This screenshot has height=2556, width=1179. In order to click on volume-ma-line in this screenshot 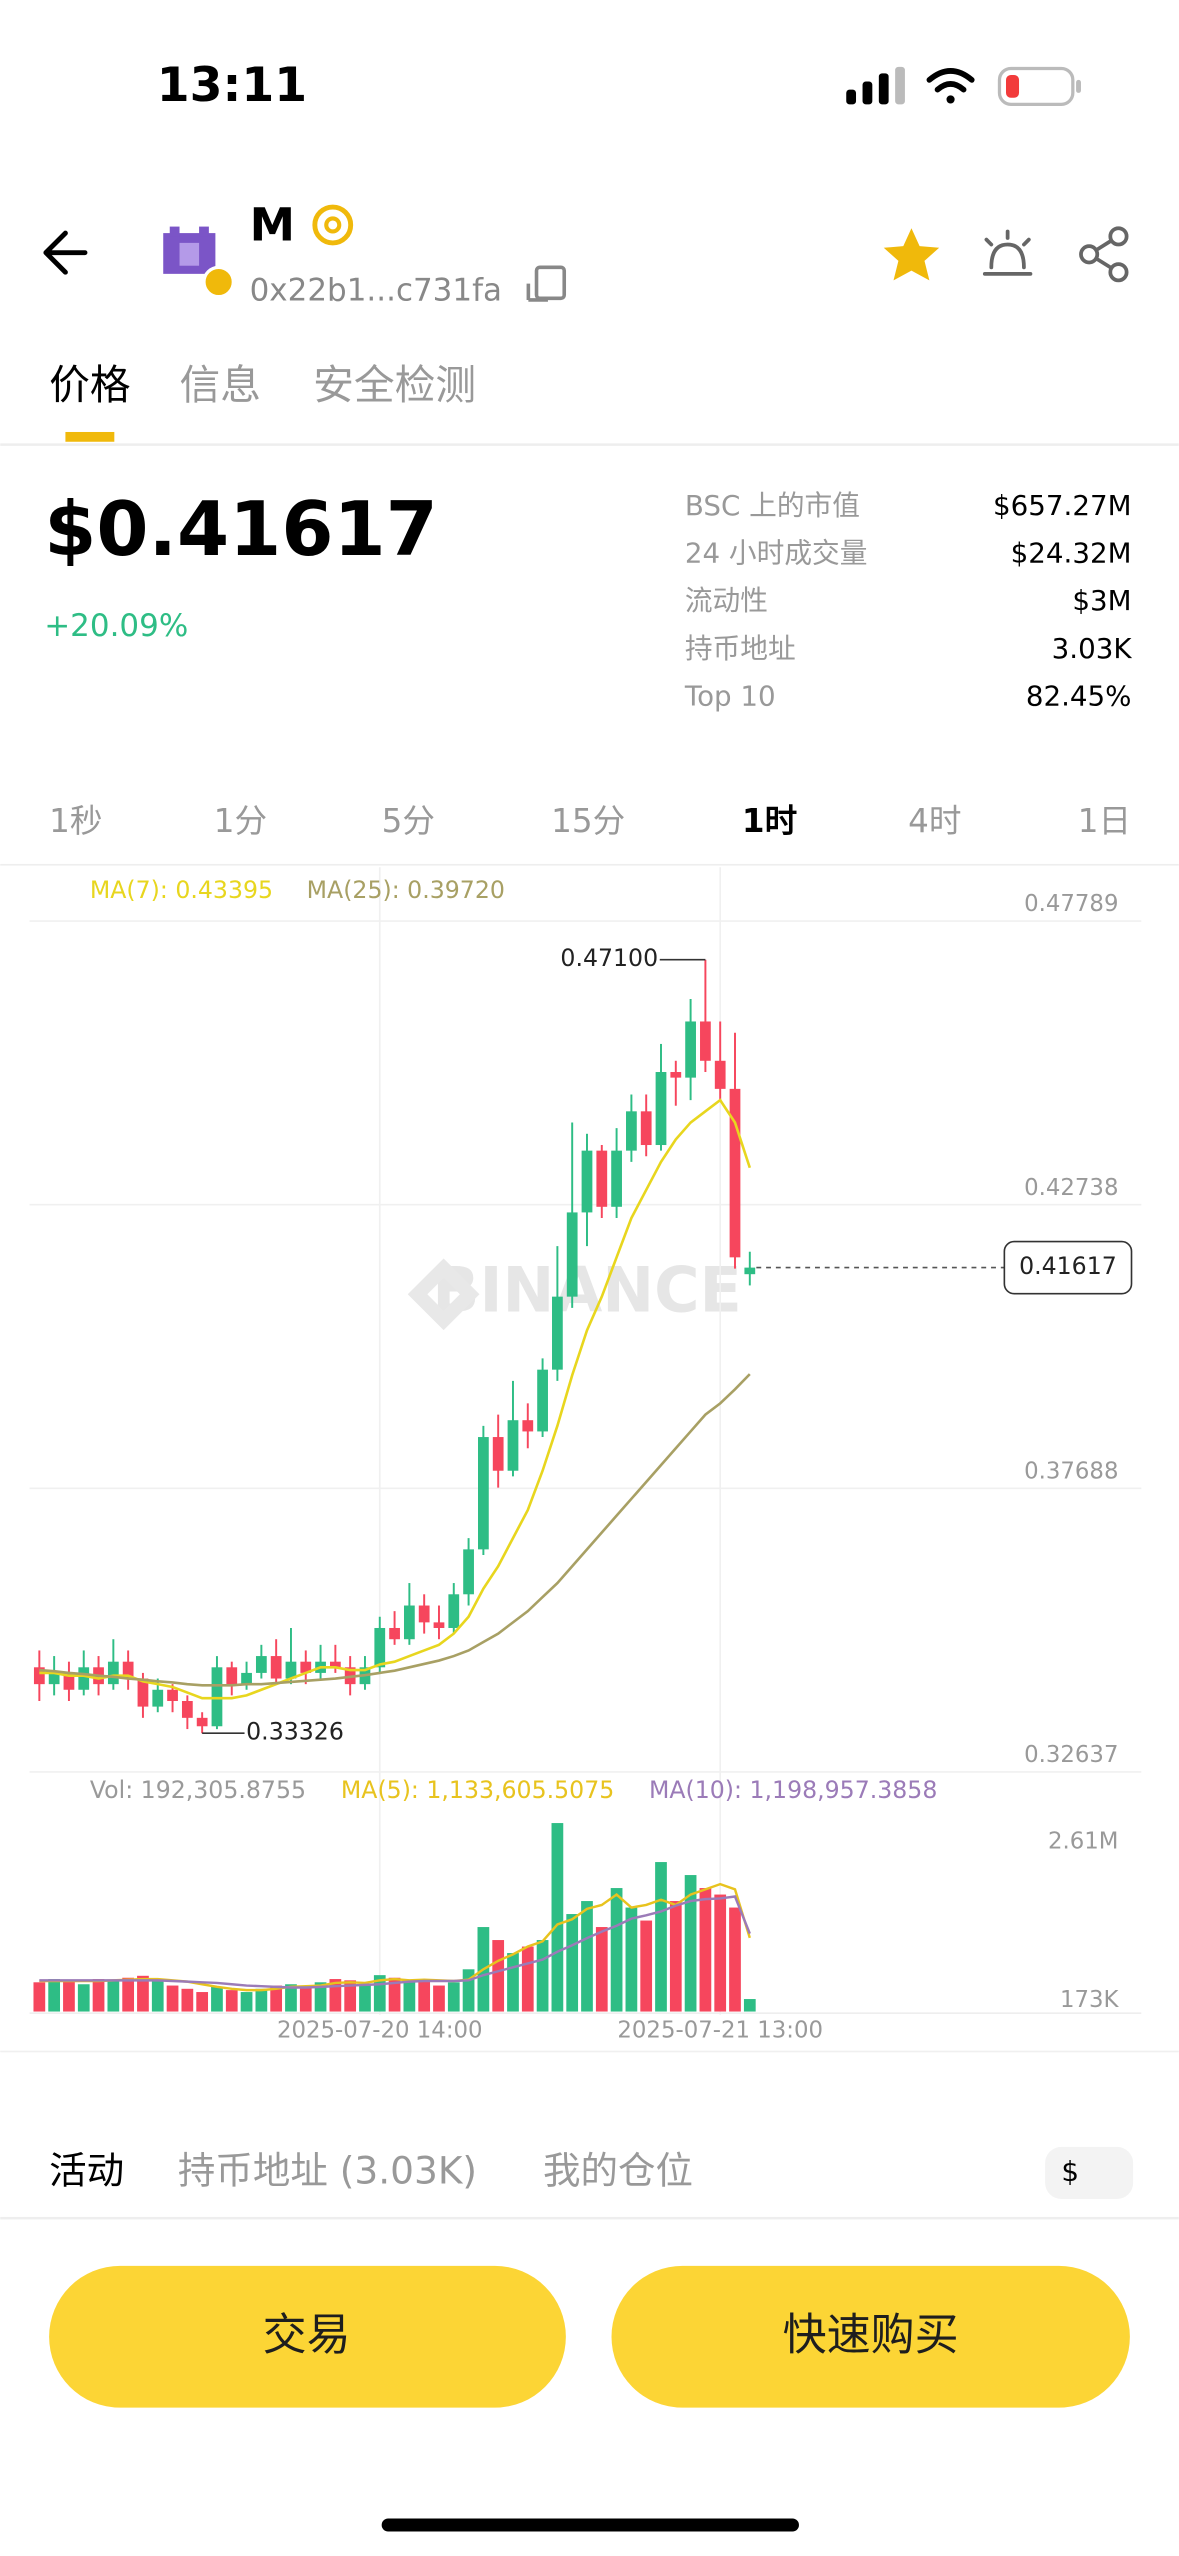, I will do `click(395, 1937)`.